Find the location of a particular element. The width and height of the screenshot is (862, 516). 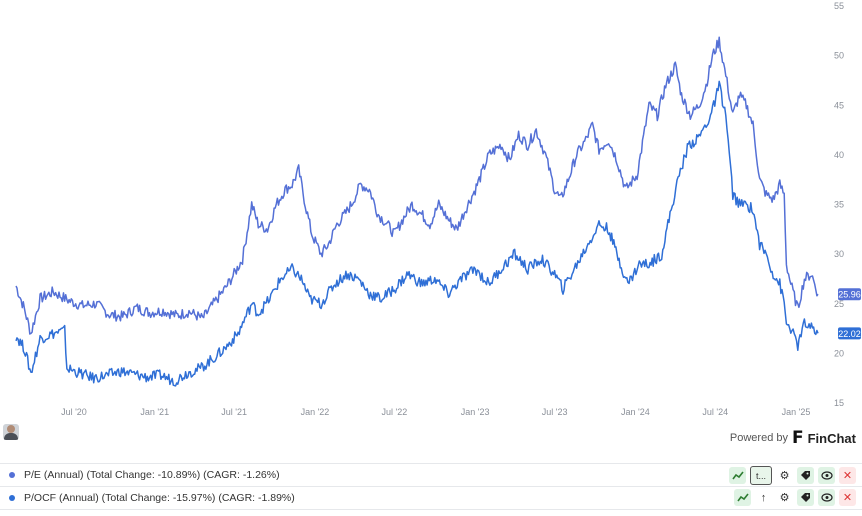

x-tick-label: Jan '23 is located at coordinates (475, 412).